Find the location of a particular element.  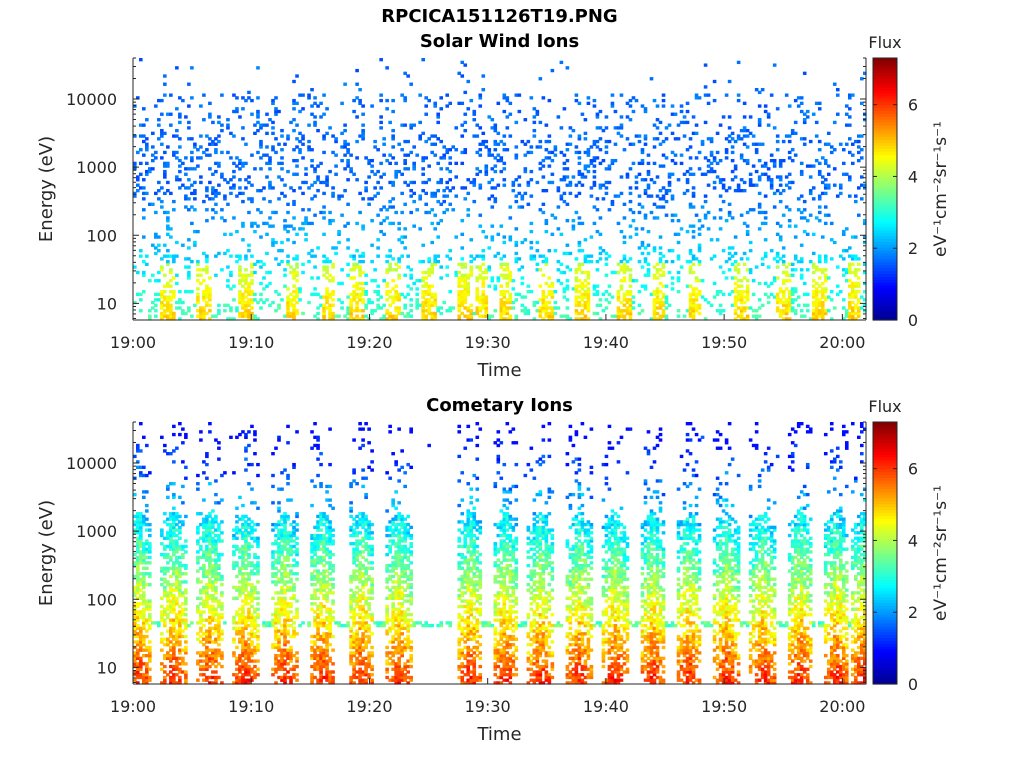

cometary-panel-title: Cometary Ions is located at coordinates (499, 405).